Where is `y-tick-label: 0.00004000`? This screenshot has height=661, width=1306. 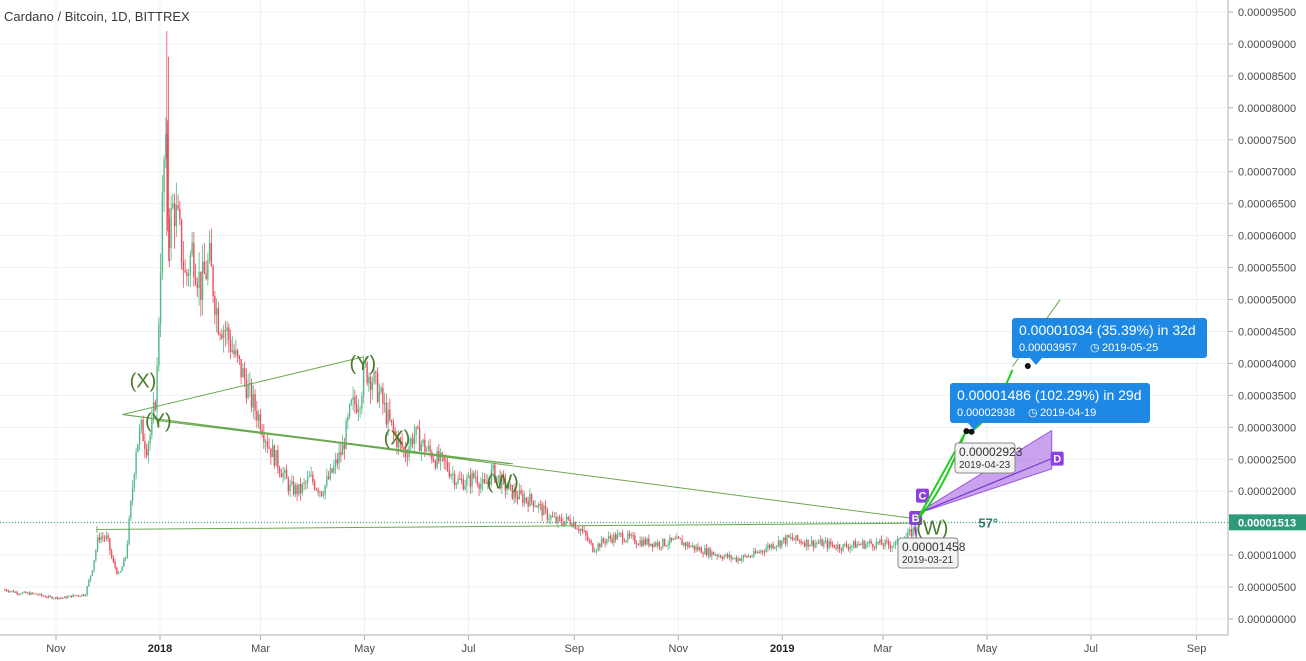
y-tick-label: 0.00004000 is located at coordinates (1267, 364).